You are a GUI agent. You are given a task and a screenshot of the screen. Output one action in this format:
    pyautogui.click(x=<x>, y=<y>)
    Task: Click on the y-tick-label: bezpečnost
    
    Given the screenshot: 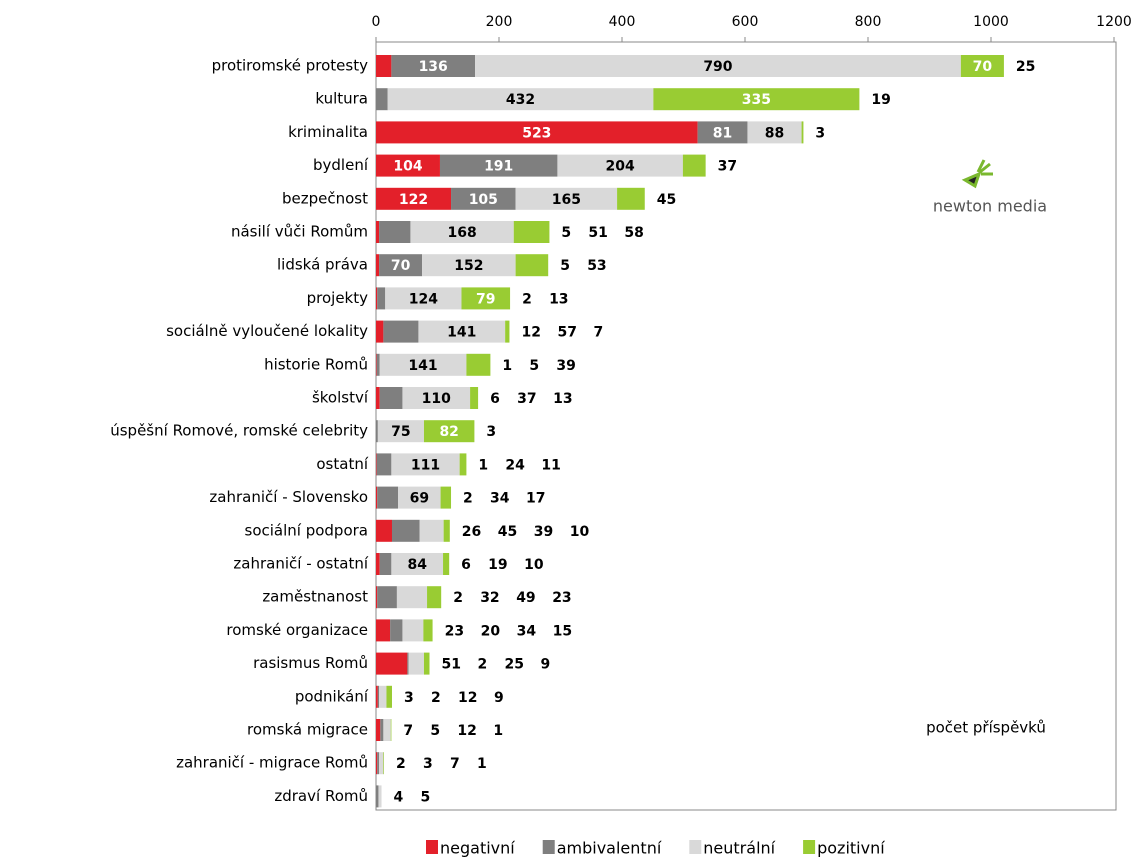 What is the action you would take?
    pyautogui.click(x=325, y=198)
    